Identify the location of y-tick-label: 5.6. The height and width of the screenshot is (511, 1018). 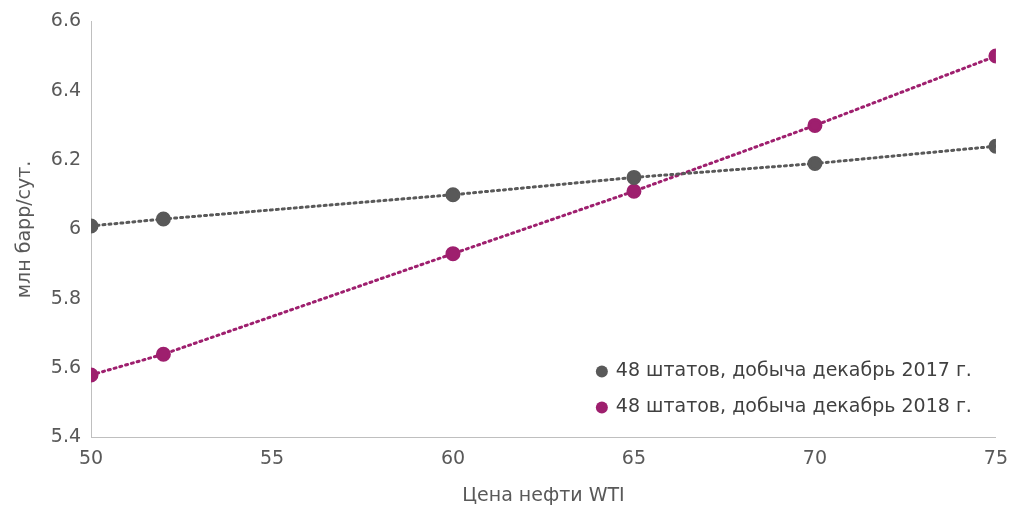
(66, 366).